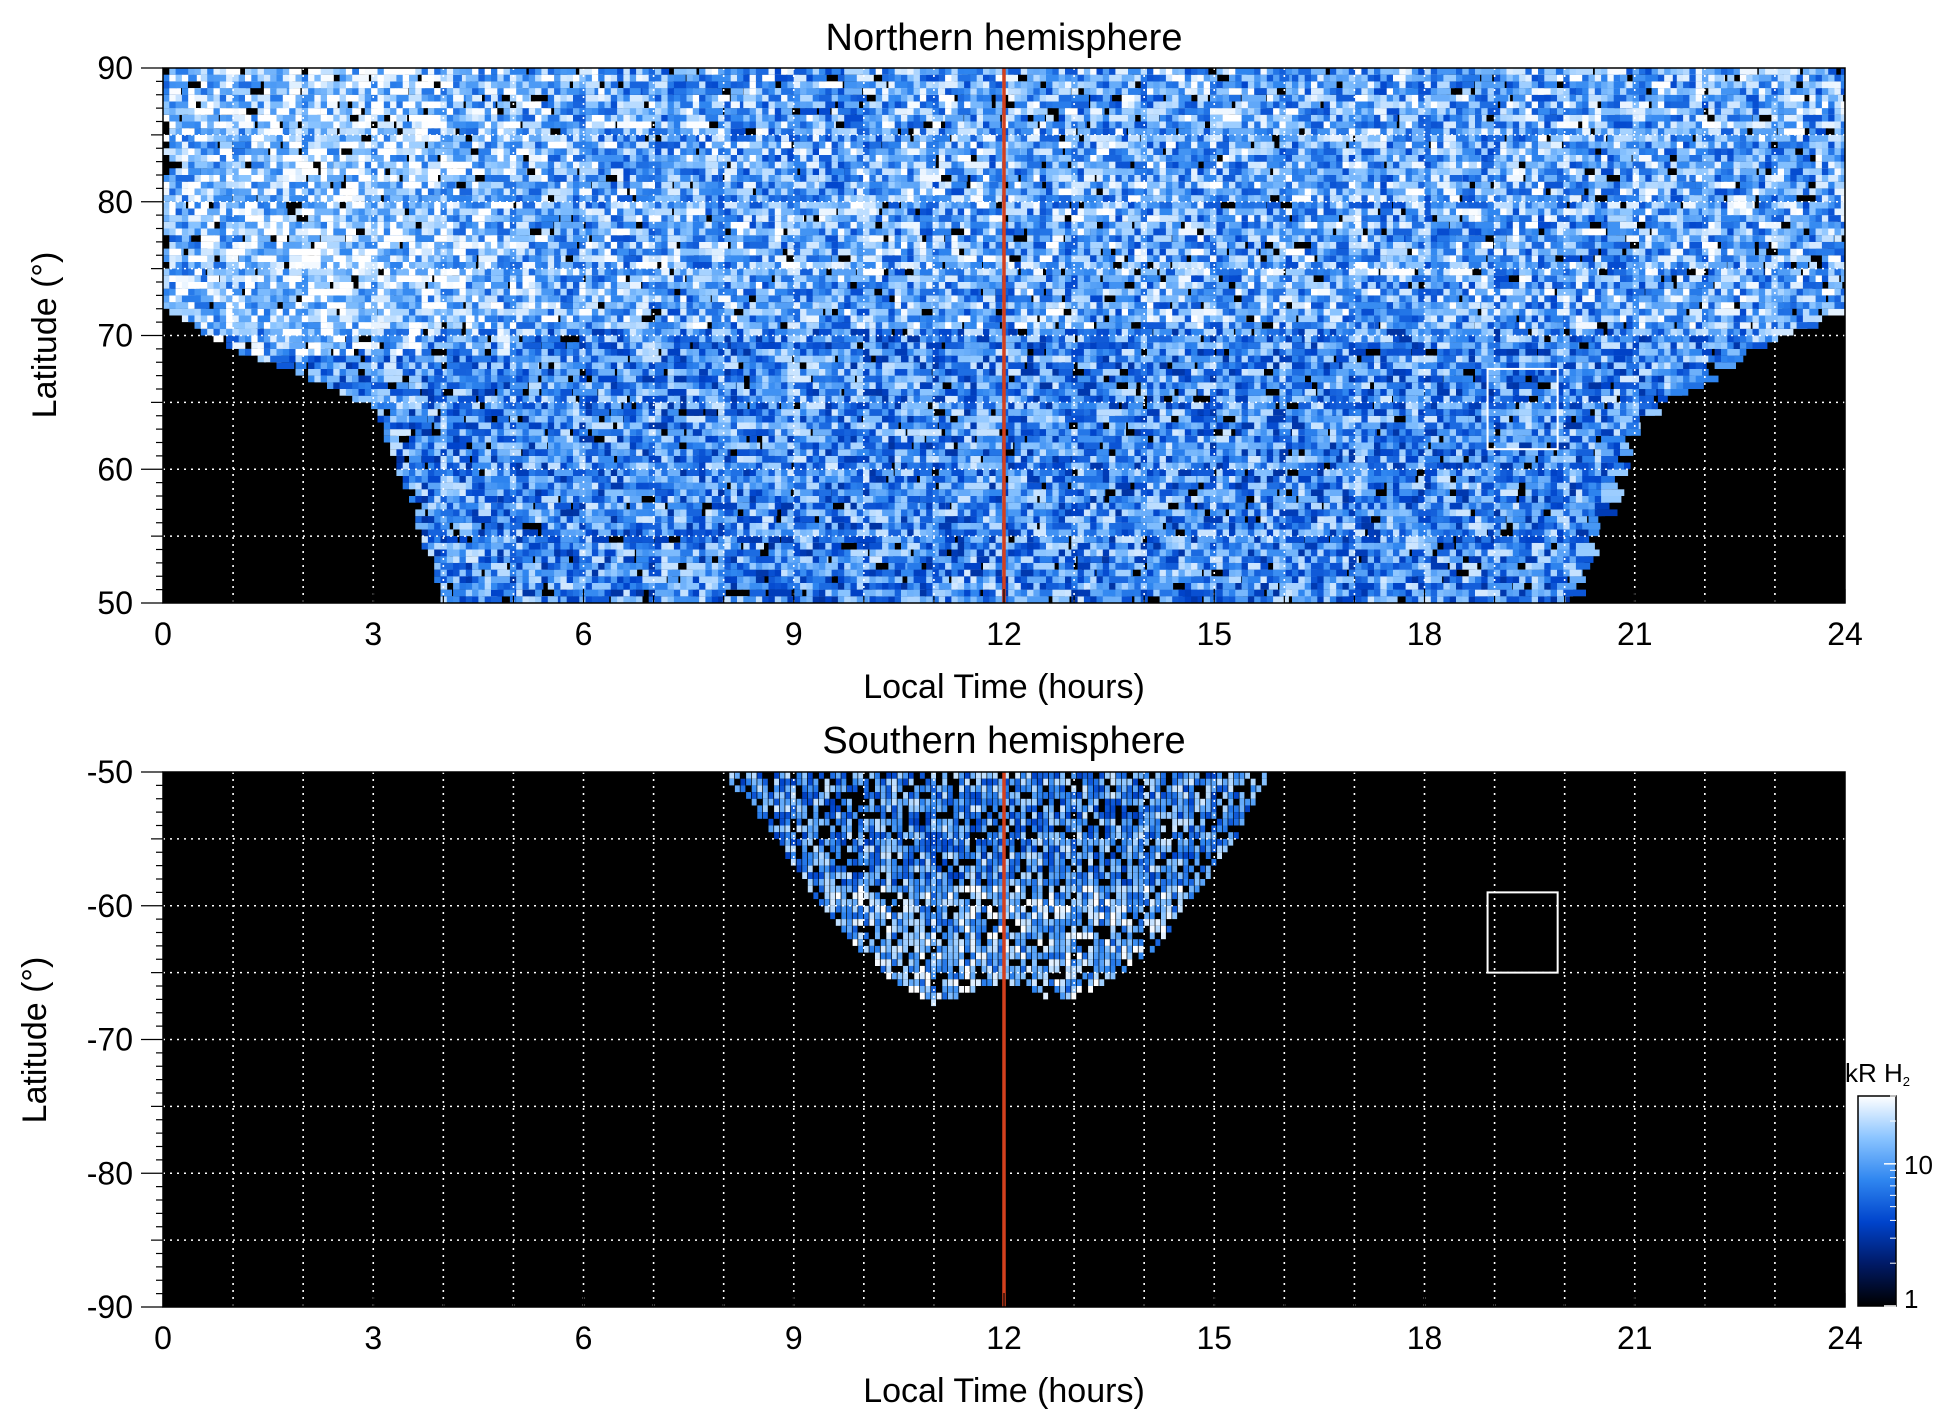  I want to click on southern-y-label: Latitude (°), so click(35, 1040).